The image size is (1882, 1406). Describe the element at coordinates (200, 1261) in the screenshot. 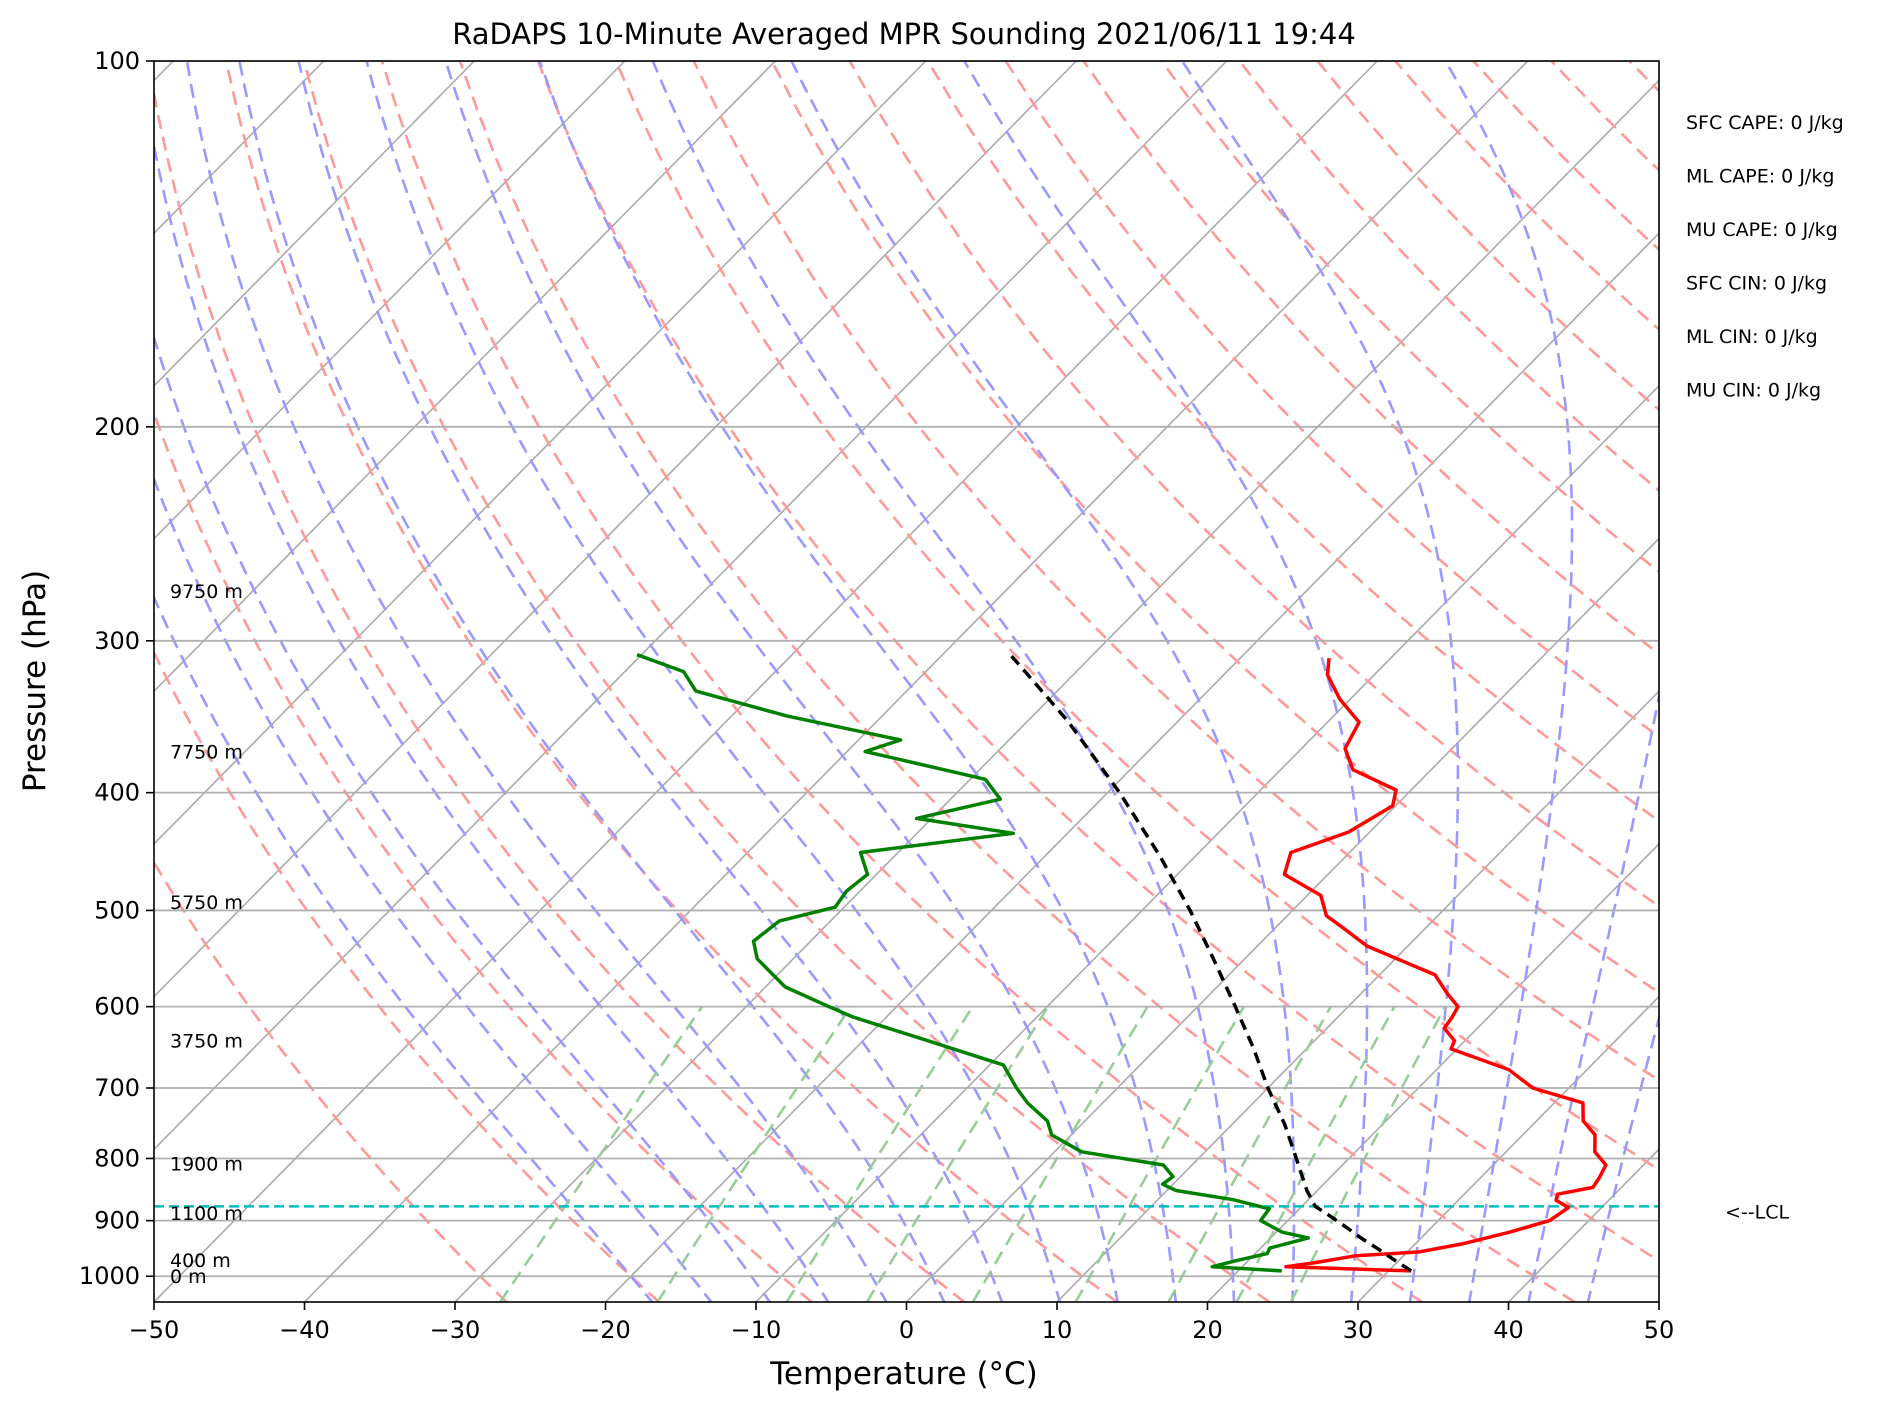

I see `height-label: 400 m` at that location.